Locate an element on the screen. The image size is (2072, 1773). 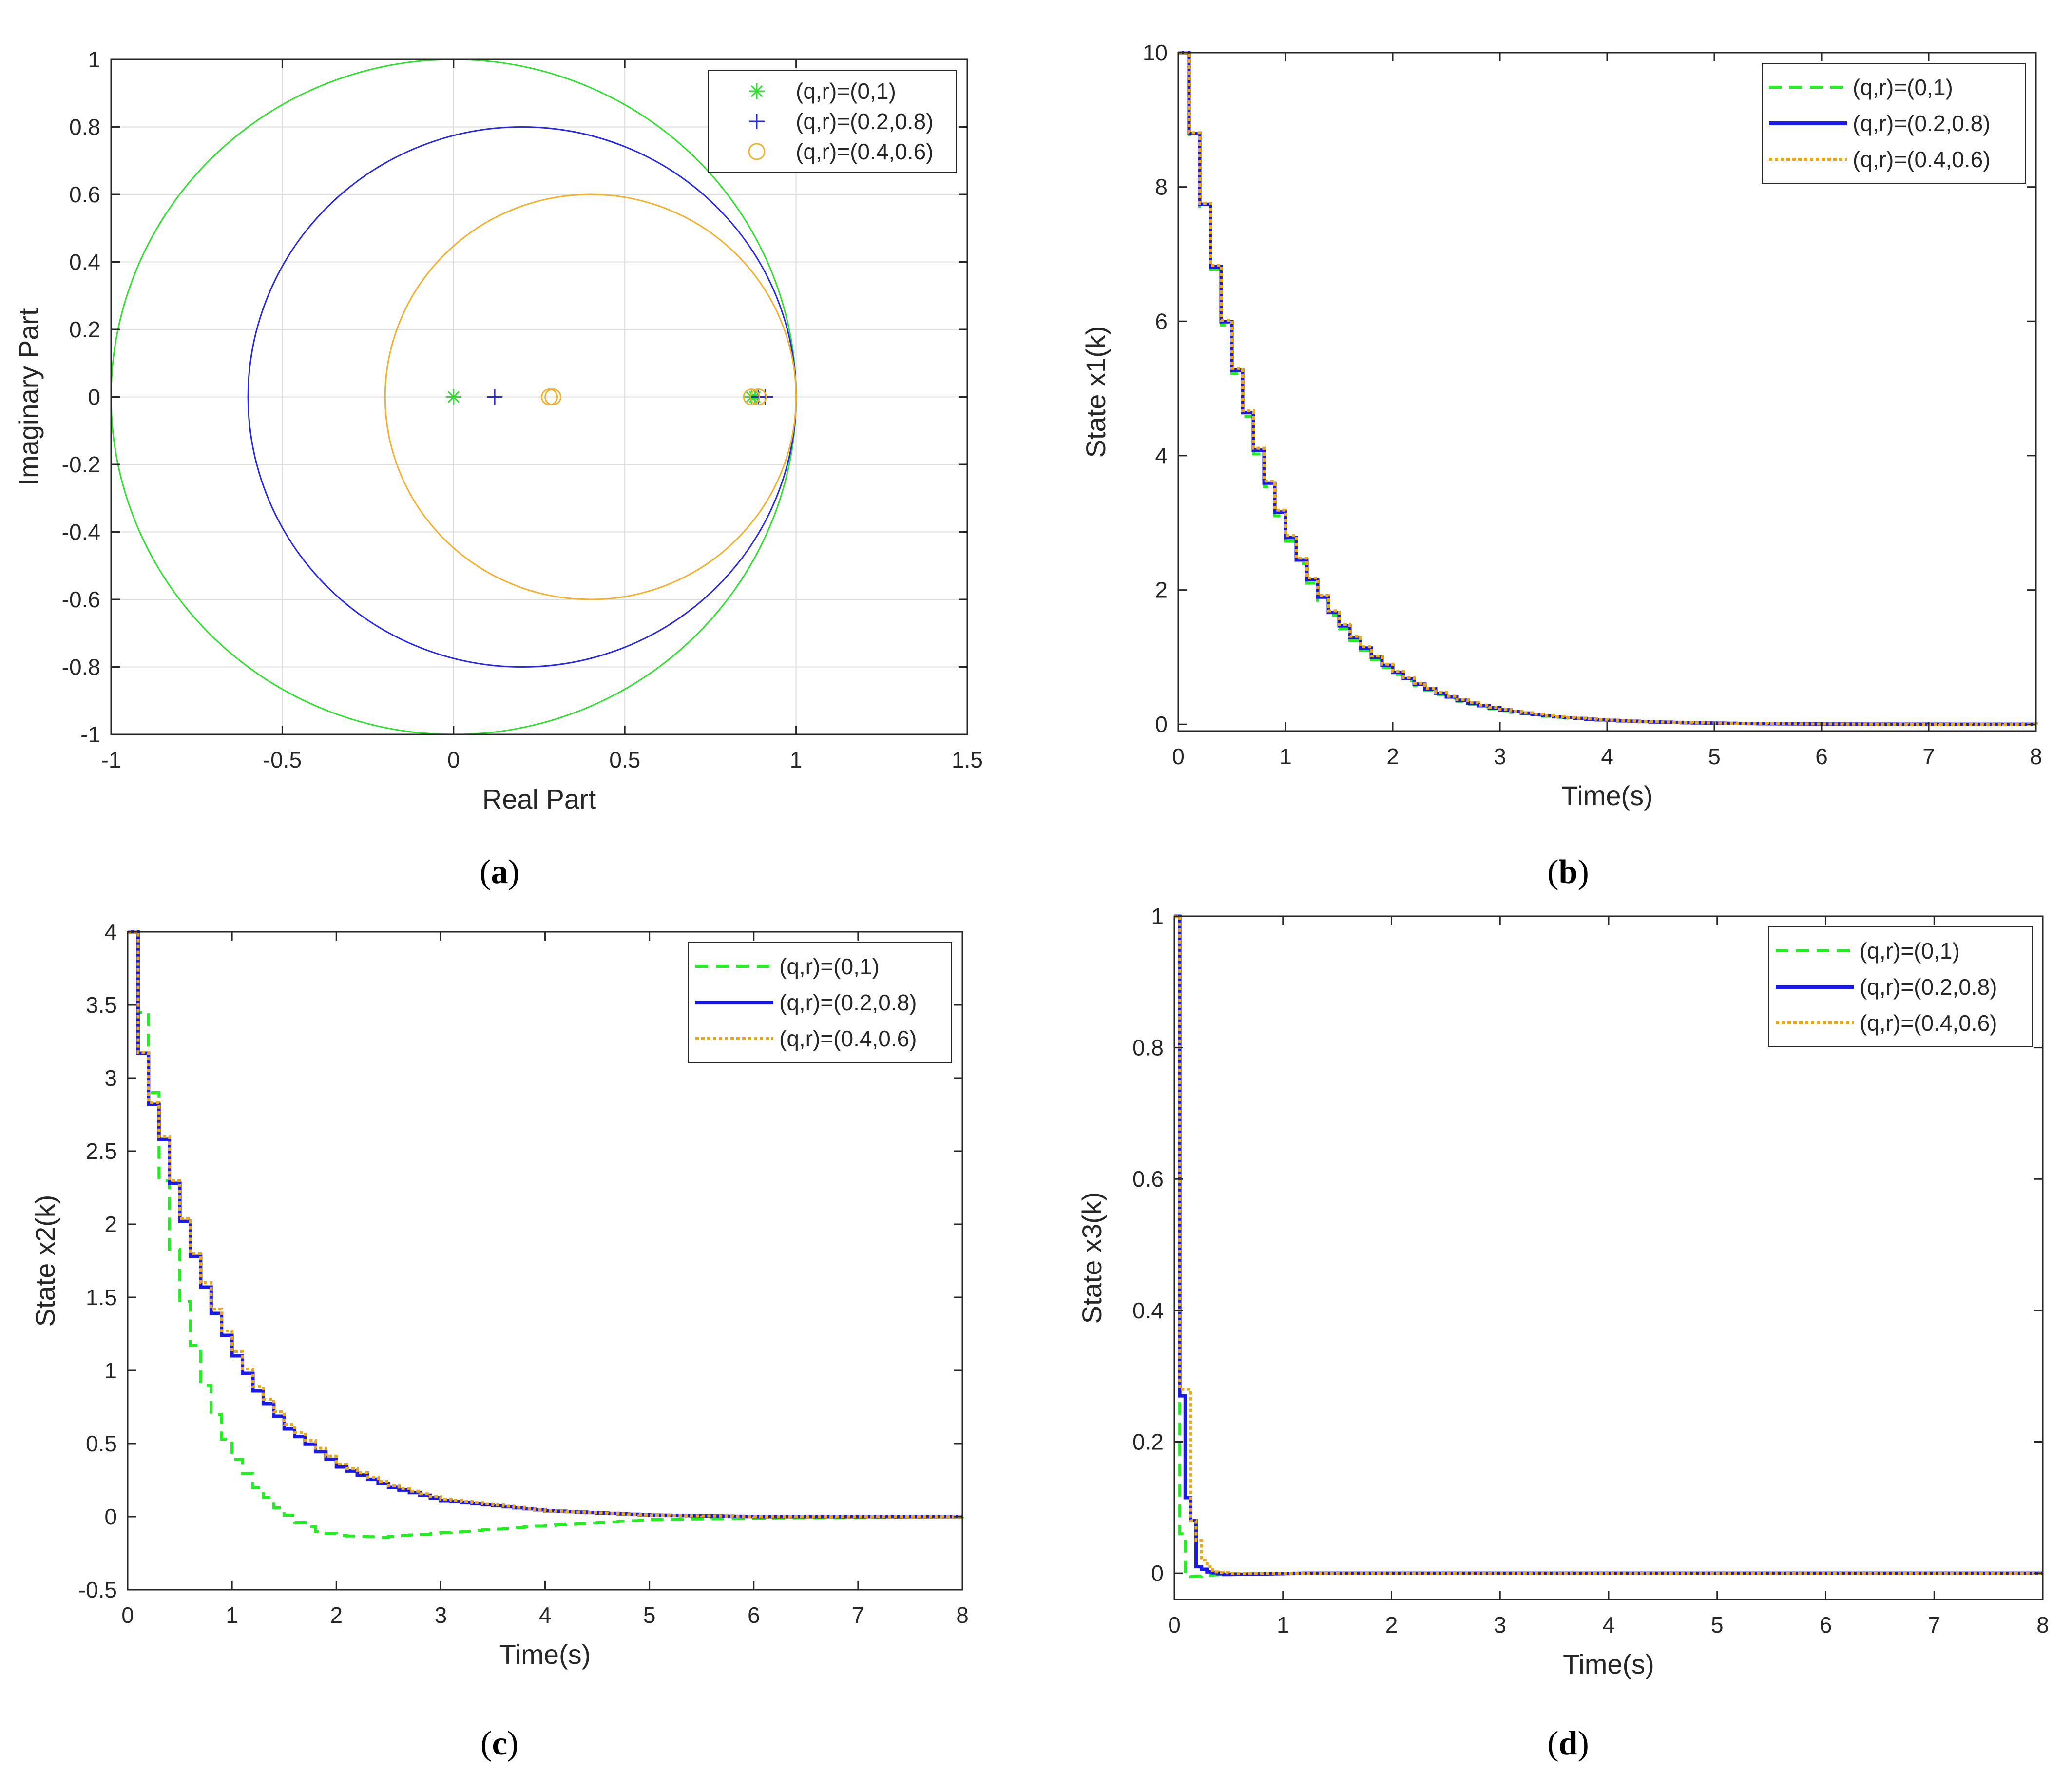
y-tick-label: -1 is located at coordinates (90, 734).